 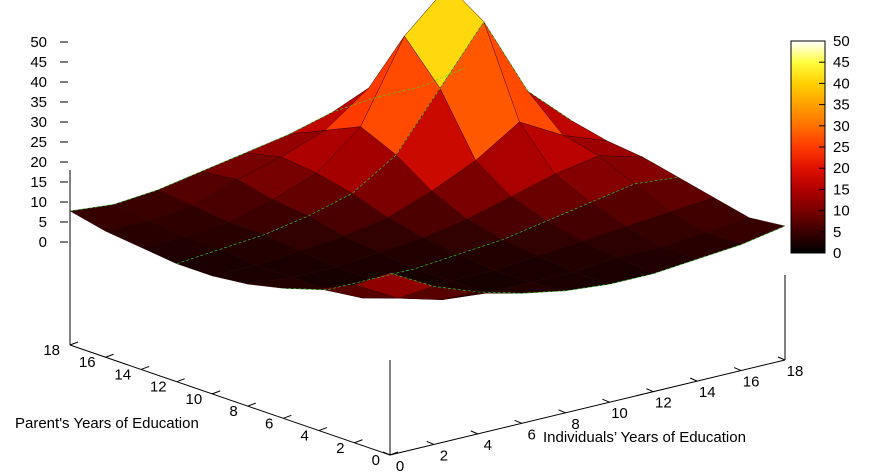 What do you see at coordinates (837, 232) in the screenshot?
I see `colorbar-tick-label: 5` at bounding box center [837, 232].